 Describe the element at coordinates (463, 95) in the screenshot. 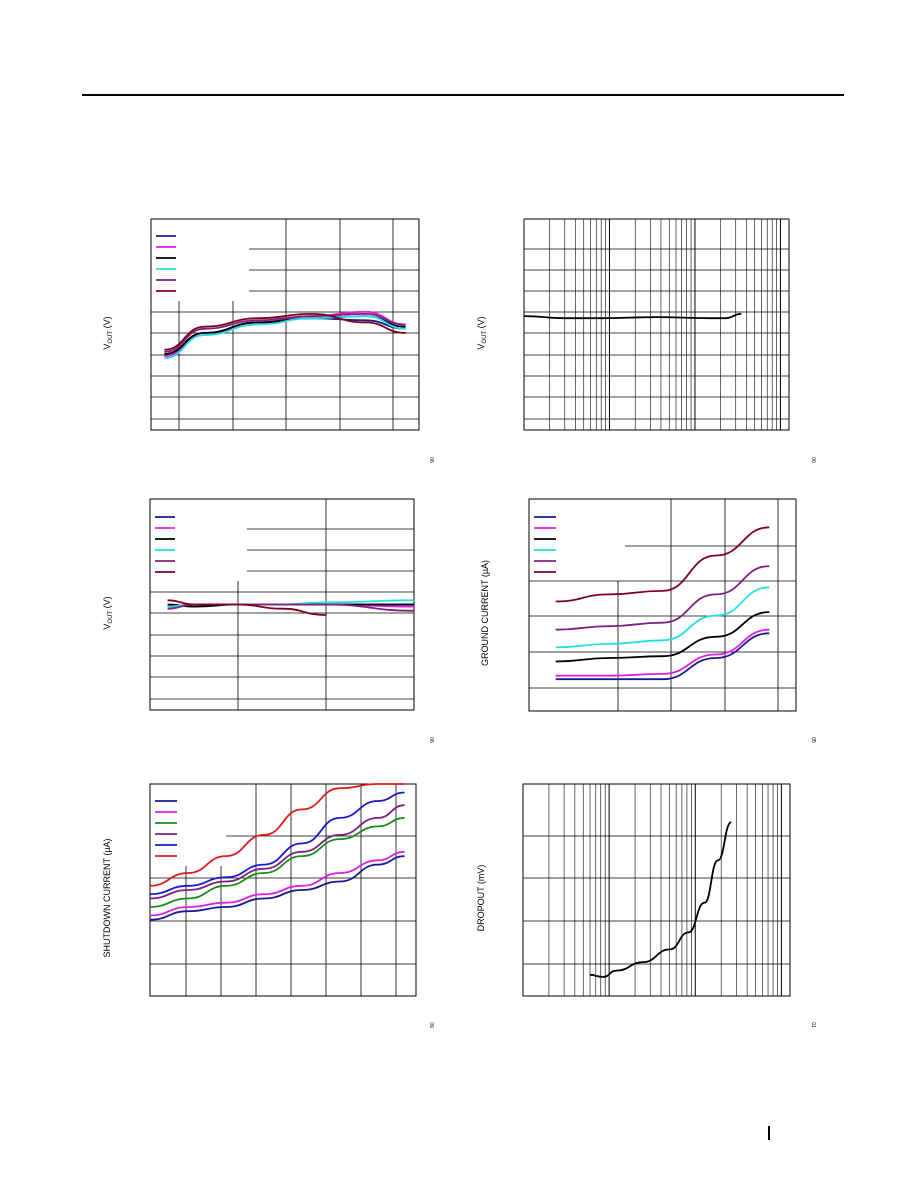

I see `header-rule` at that location.